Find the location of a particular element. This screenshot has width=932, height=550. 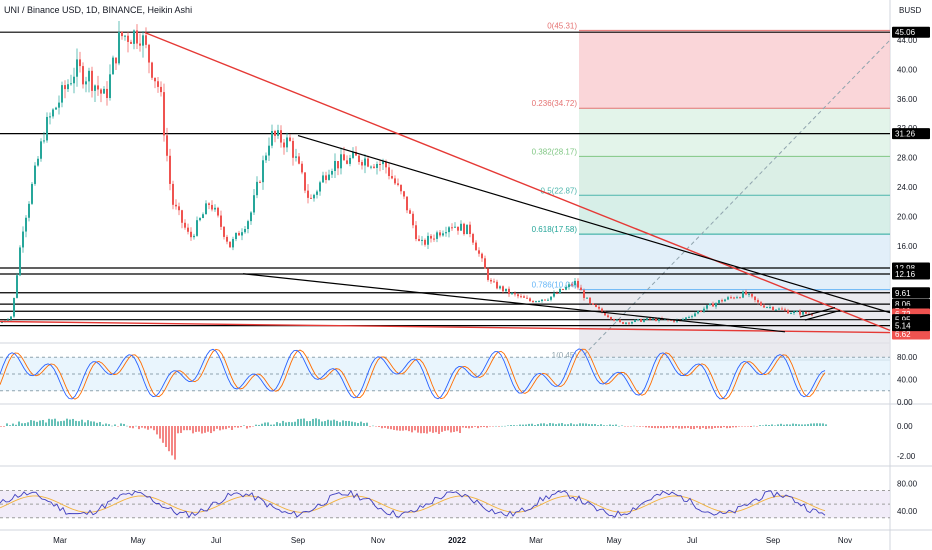

price-axis-label: 24.00 is located at coordinates (907, 187).